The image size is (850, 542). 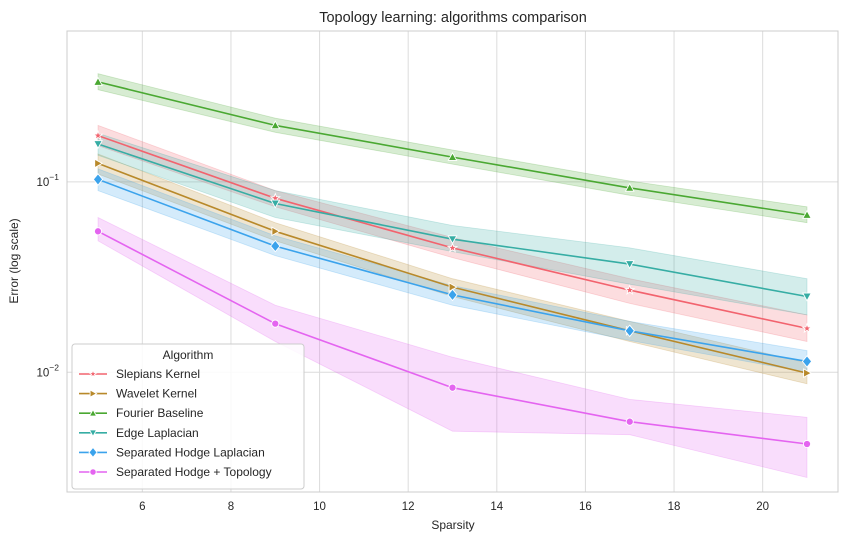 What do you see at coordinates (454, 507) in the screenshot?
I see `x-tick-labels: 6 8 10 12 14 16 18 20` at bounding box center [454, 507].